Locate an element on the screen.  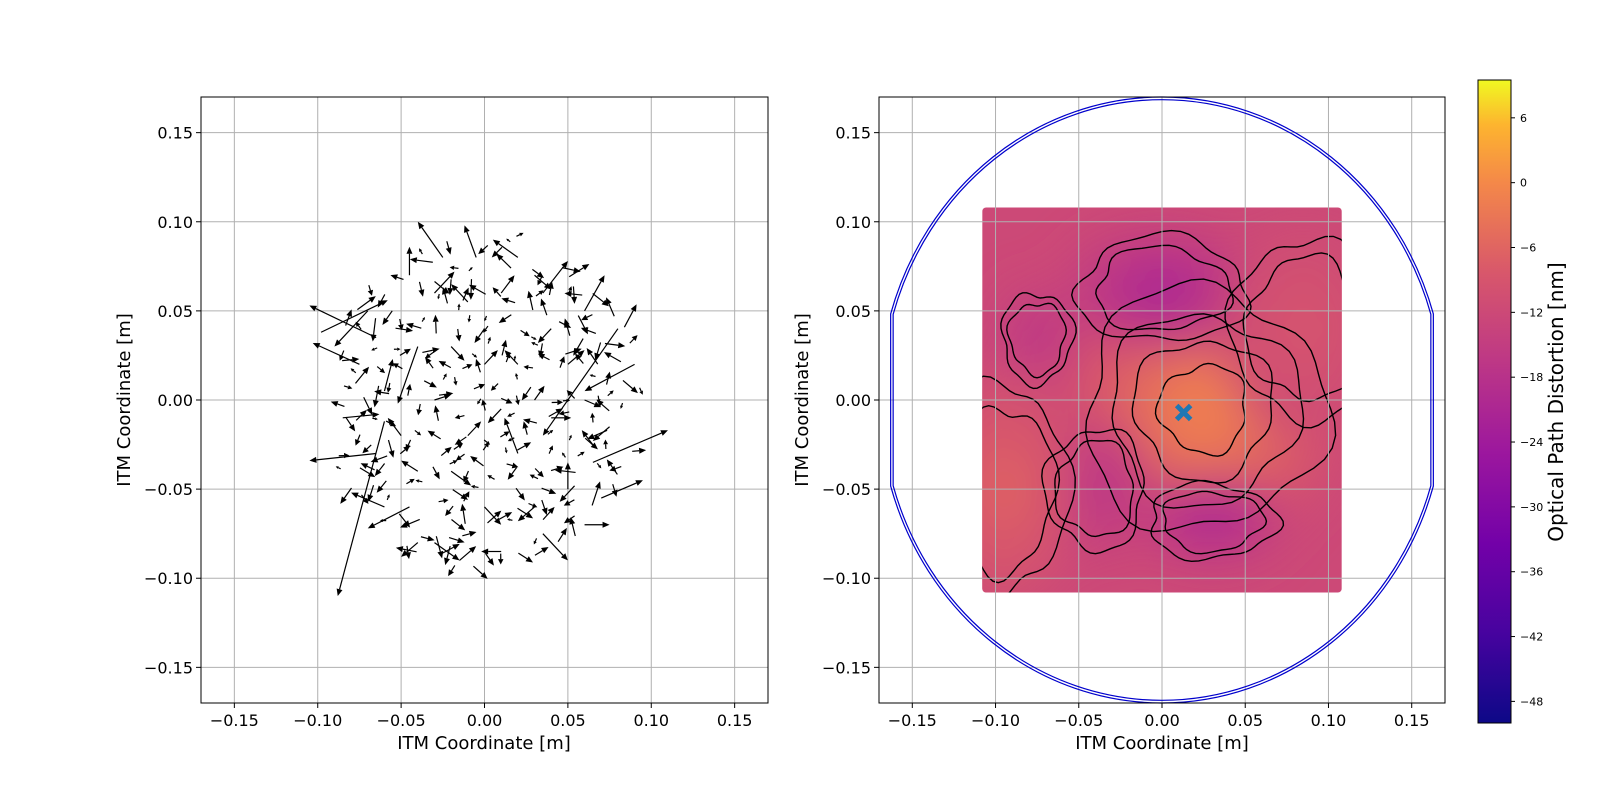
left-x-axis-label: ITM Coordinate [m] is located at coordinates (484, 743).